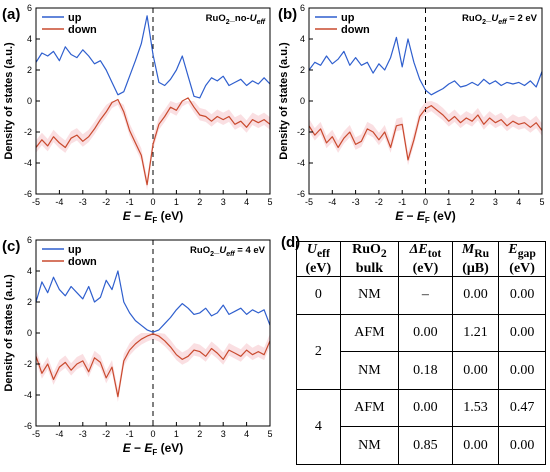  I want to click on table-cell: 0.85, so click(425, 445).